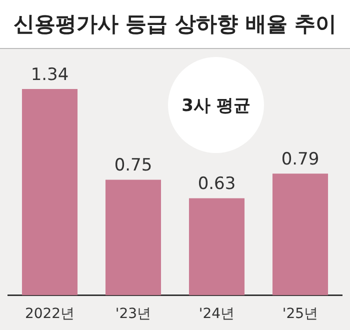 The width and height of the screenshot is (350, 330). Describe the element at coordinates (49, 74) in the screenshot. I see `data-label: 1.34` at that location.